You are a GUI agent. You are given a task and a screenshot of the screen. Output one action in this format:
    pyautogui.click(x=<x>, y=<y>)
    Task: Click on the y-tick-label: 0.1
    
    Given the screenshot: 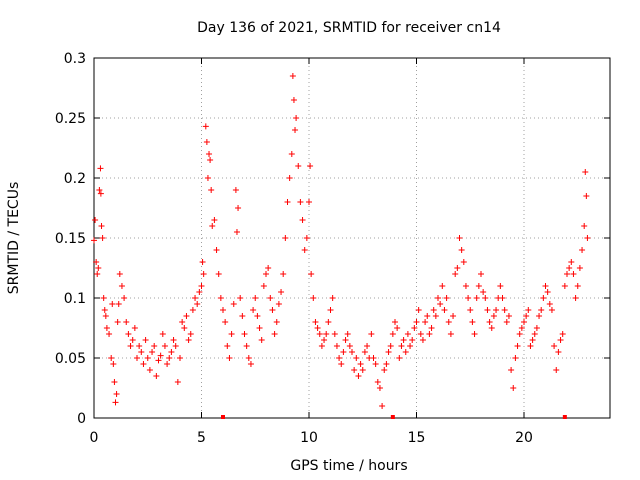 What is the action you would take?
    pyautogui.click(x=75, y=299)
    